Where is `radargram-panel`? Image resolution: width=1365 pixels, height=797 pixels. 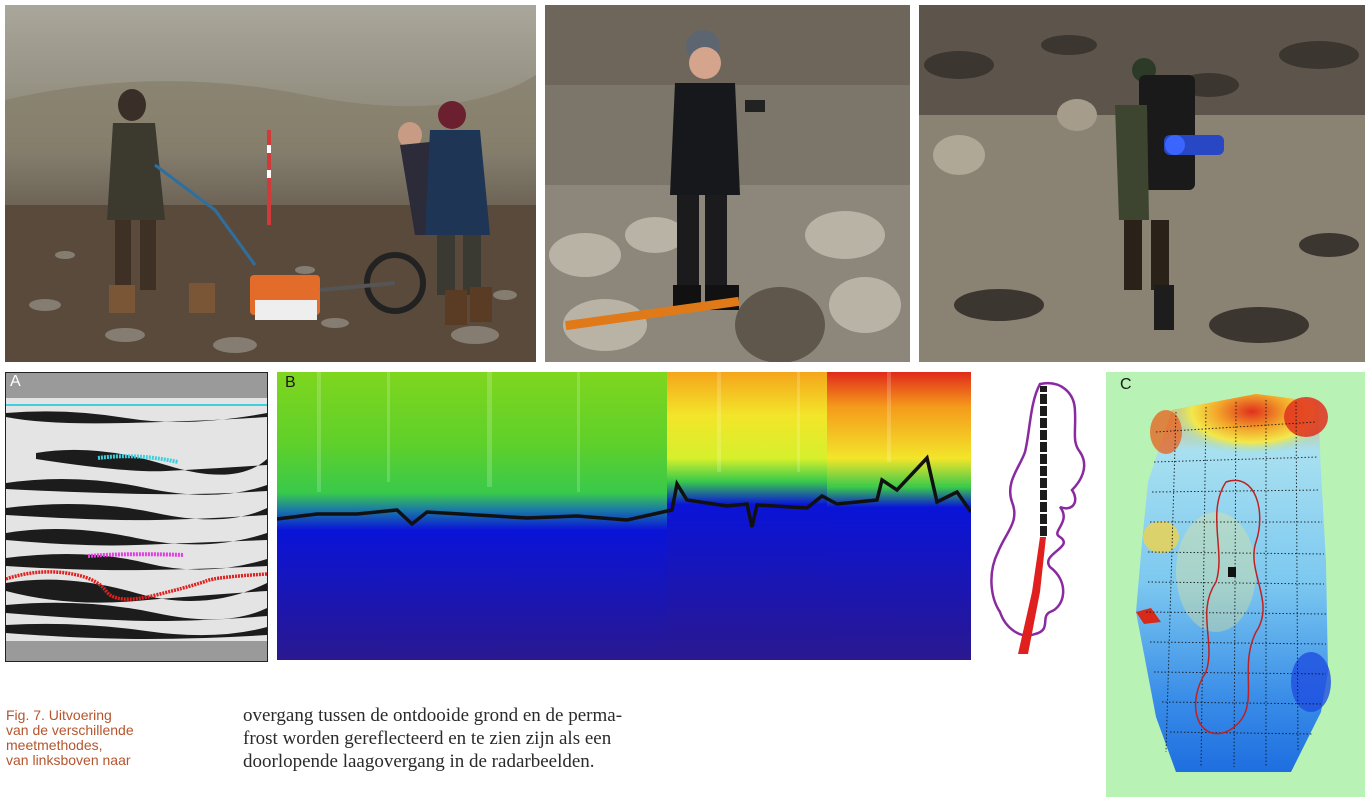
radargram-panel is located at coordinates (136, 517).